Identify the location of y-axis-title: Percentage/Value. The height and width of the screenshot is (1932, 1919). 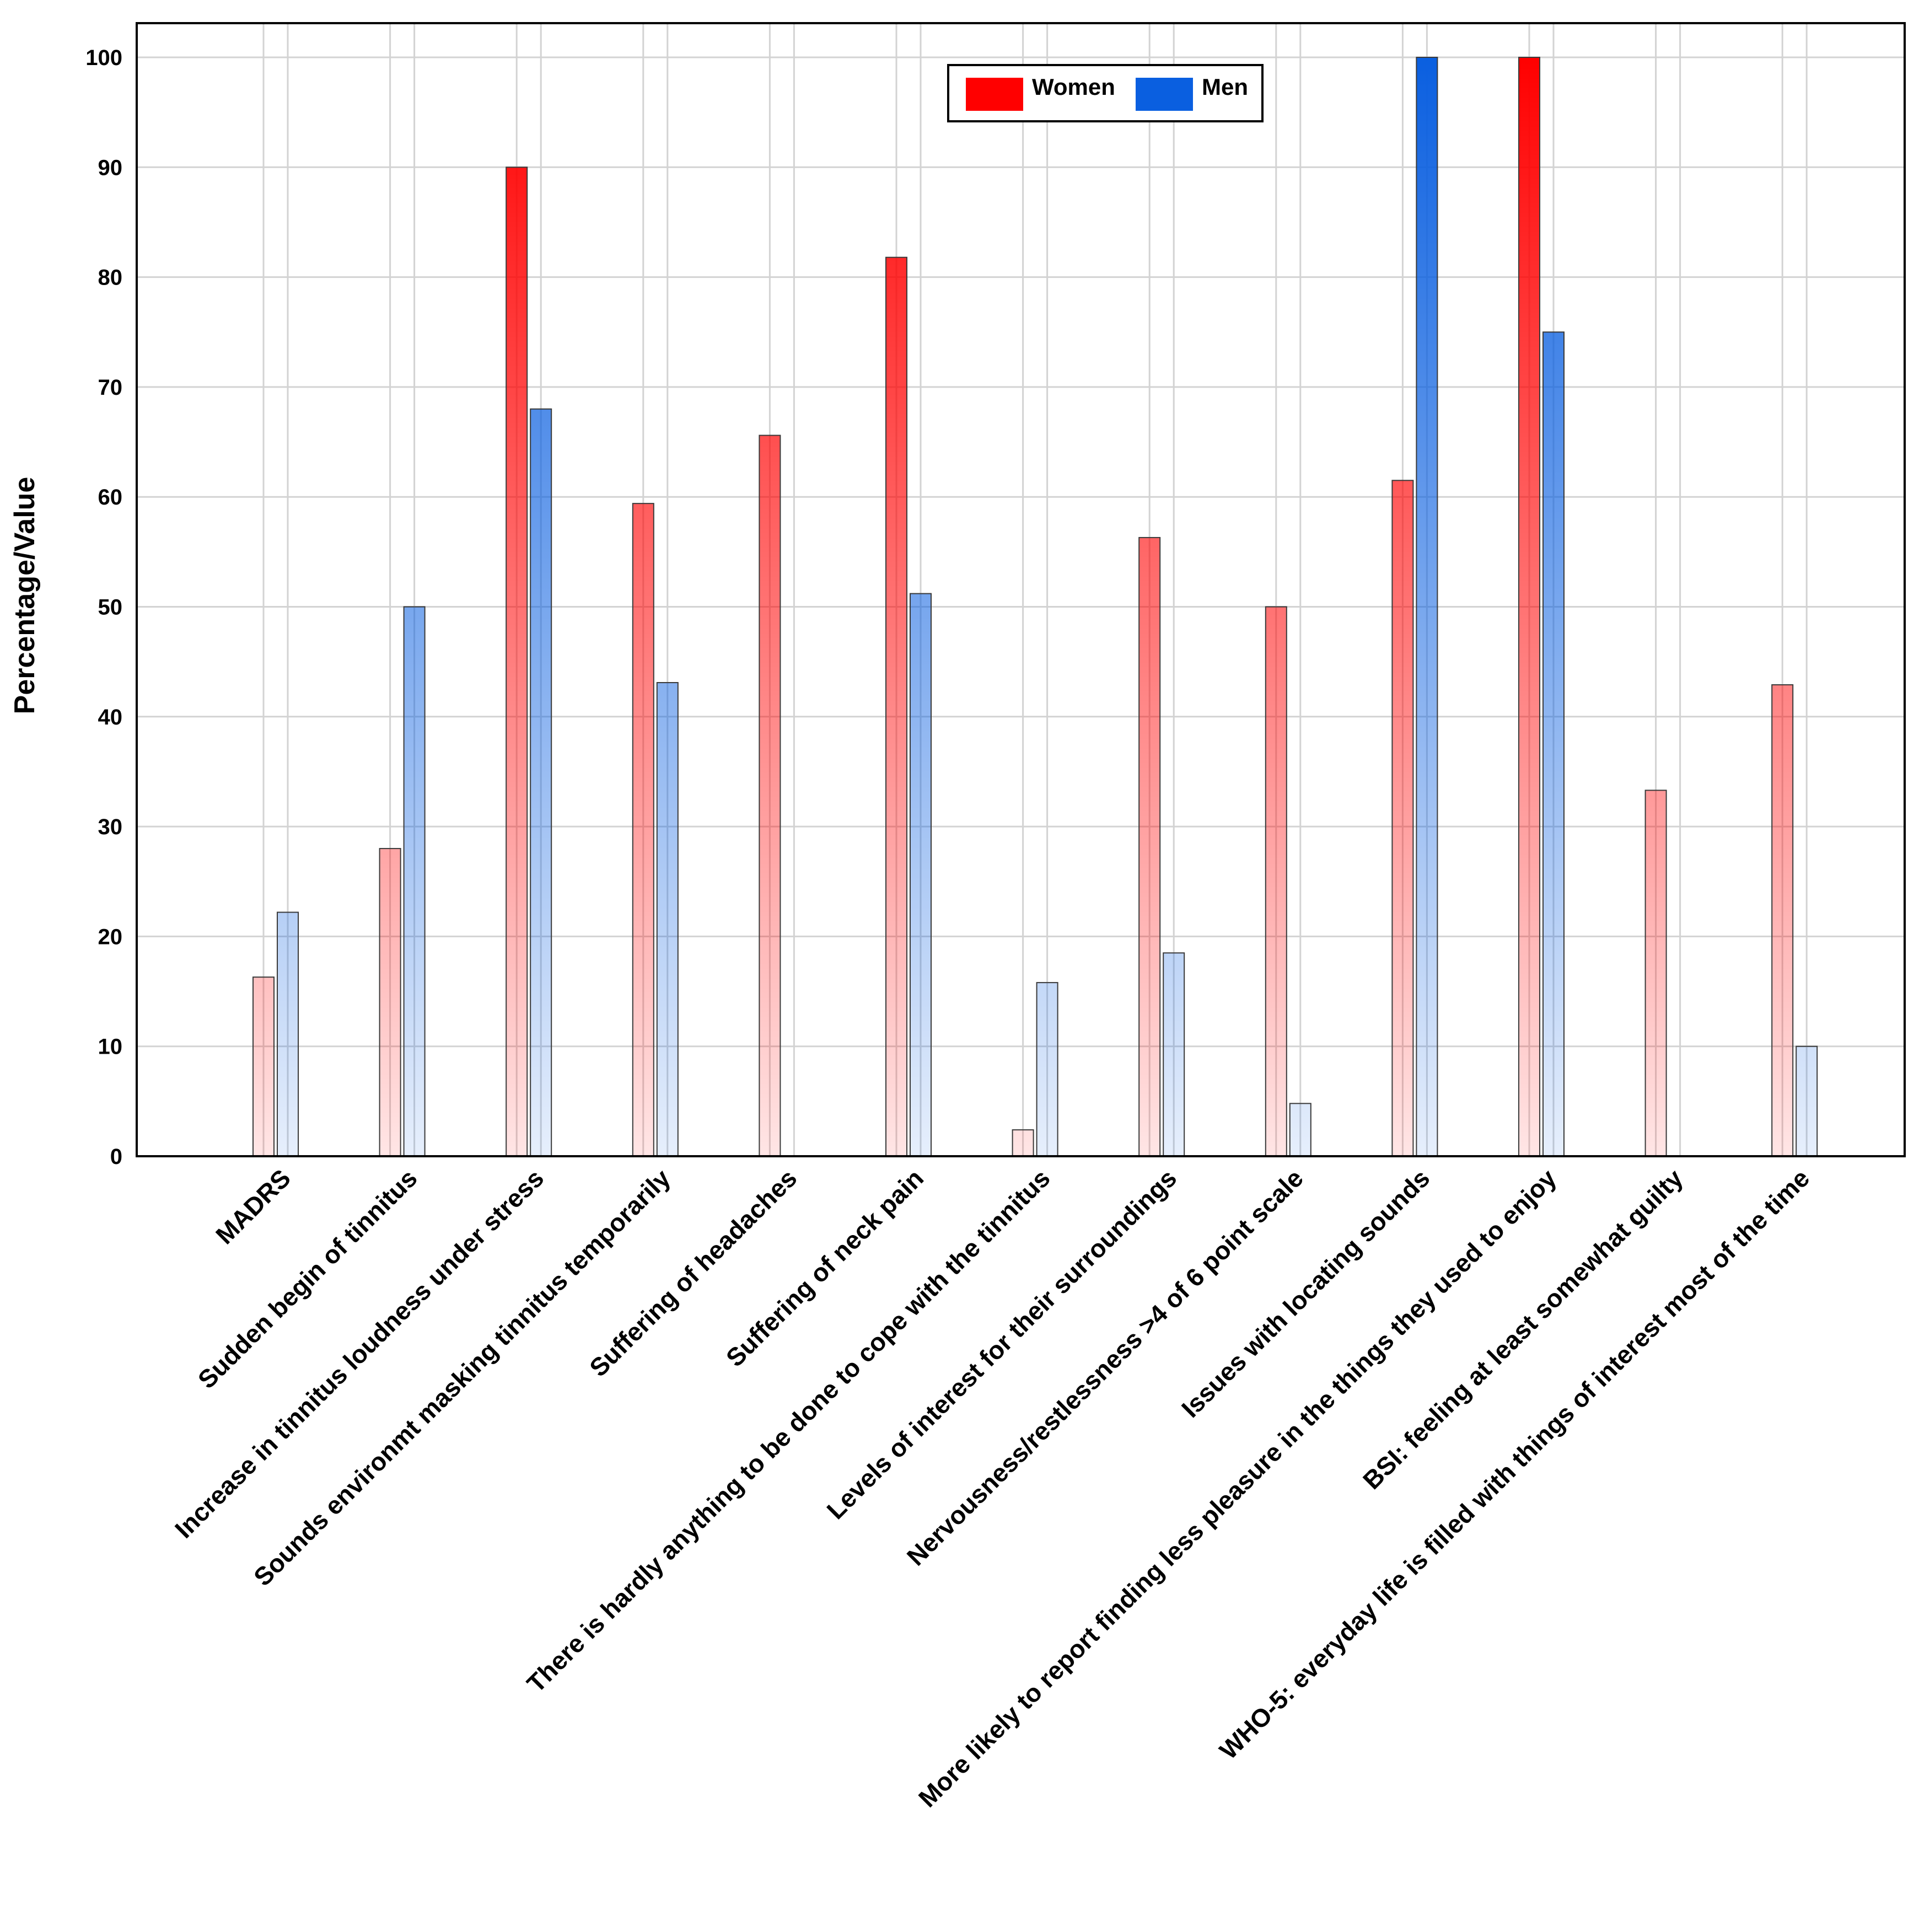
(25, 596).